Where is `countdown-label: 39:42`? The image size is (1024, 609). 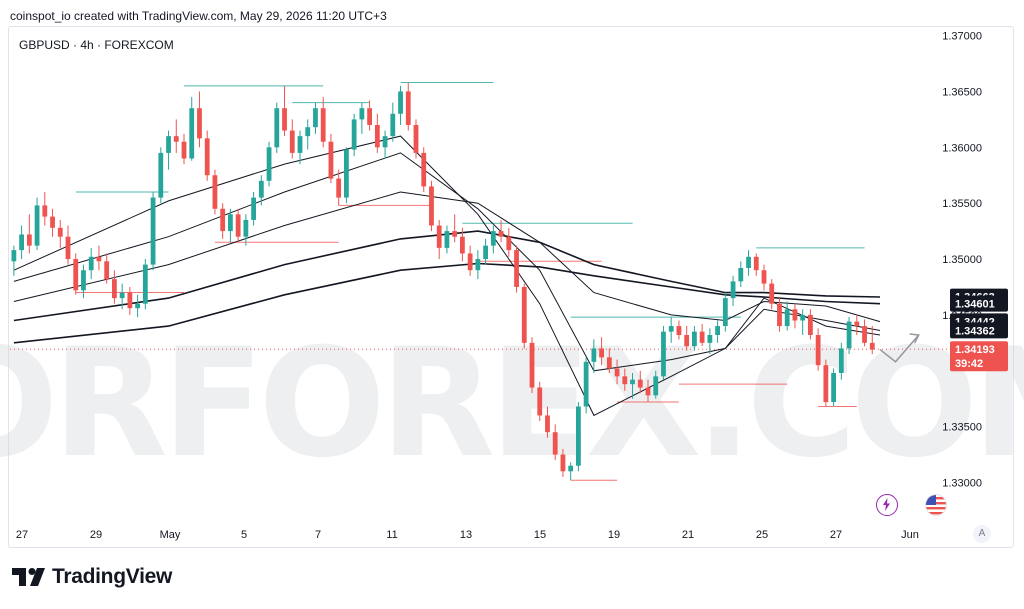
countdown-label: 39:42 is located at coordinates (969, 364).